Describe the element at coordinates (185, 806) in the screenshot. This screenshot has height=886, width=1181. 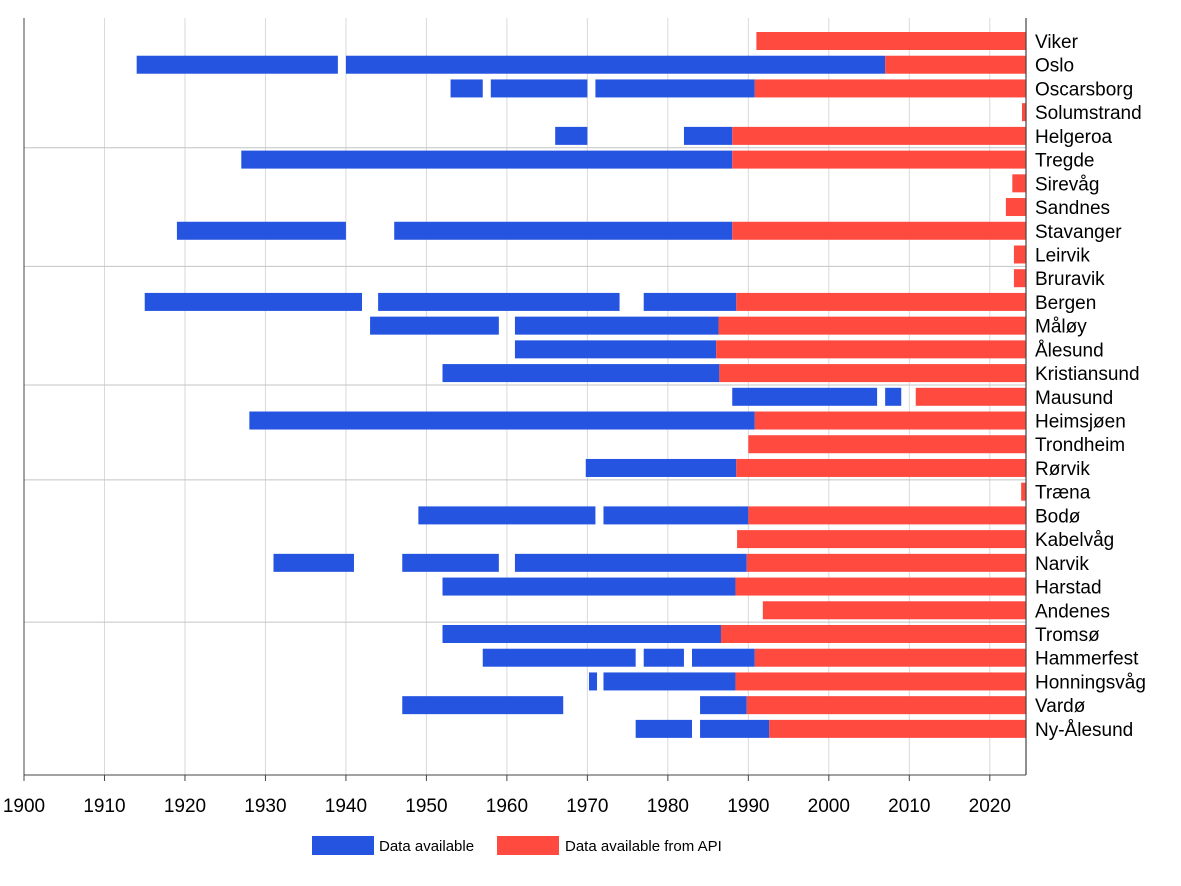
I see `x-tick-label: 1920` at that location.